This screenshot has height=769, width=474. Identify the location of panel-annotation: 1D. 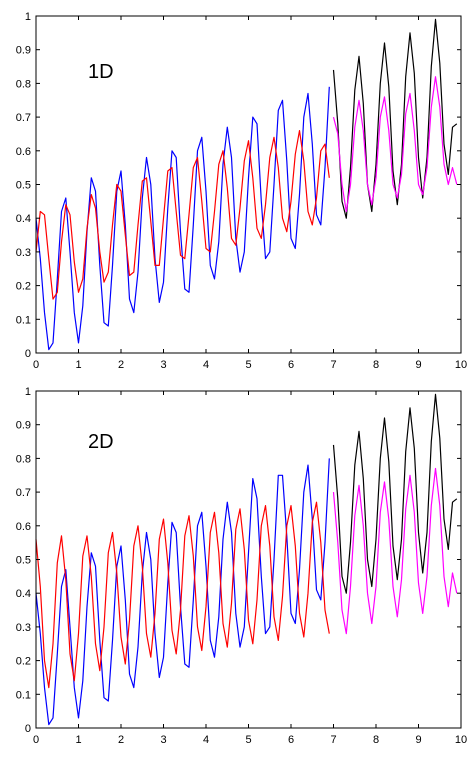
(101, 72).